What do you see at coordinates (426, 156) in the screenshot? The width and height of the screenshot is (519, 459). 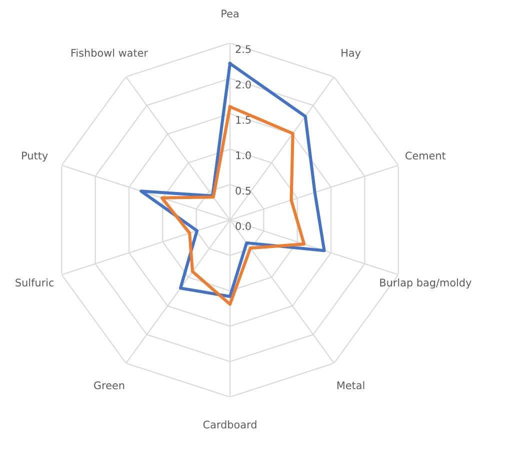 I see `spoke-label: Cement` at bounding box center [426, 156].